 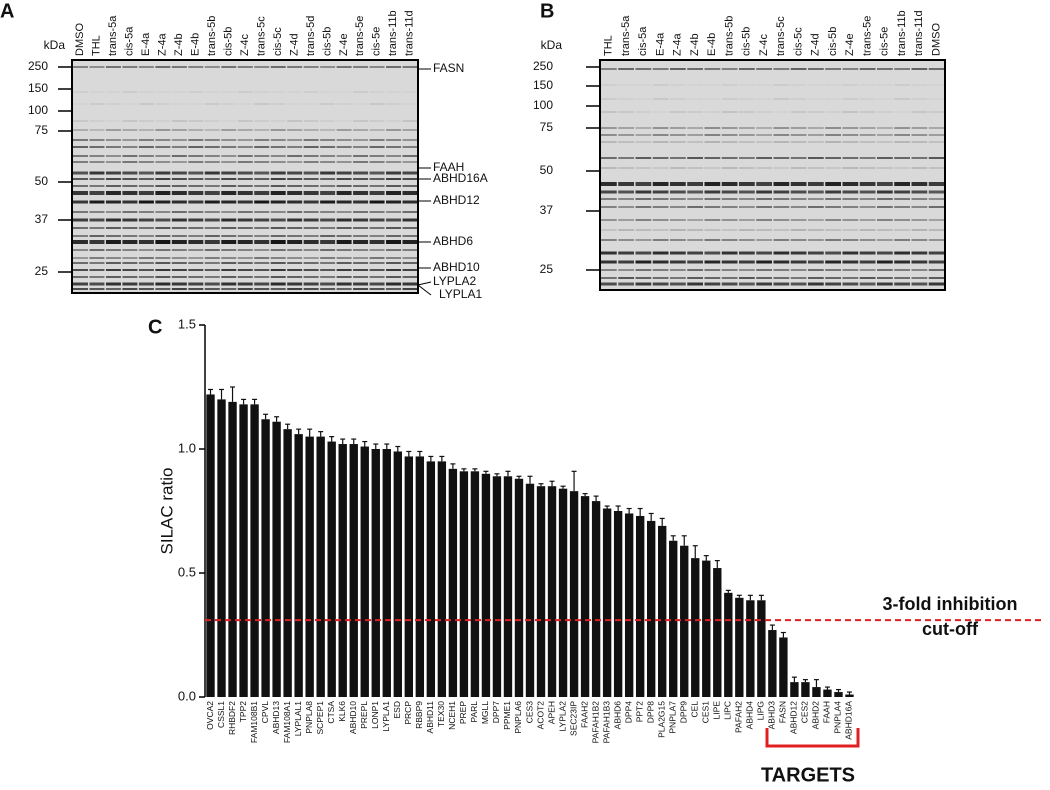 What do you see at coordinates (38, 110) in the screenshot?
I see `marker-label: 100` at bounding box center [38, 110].